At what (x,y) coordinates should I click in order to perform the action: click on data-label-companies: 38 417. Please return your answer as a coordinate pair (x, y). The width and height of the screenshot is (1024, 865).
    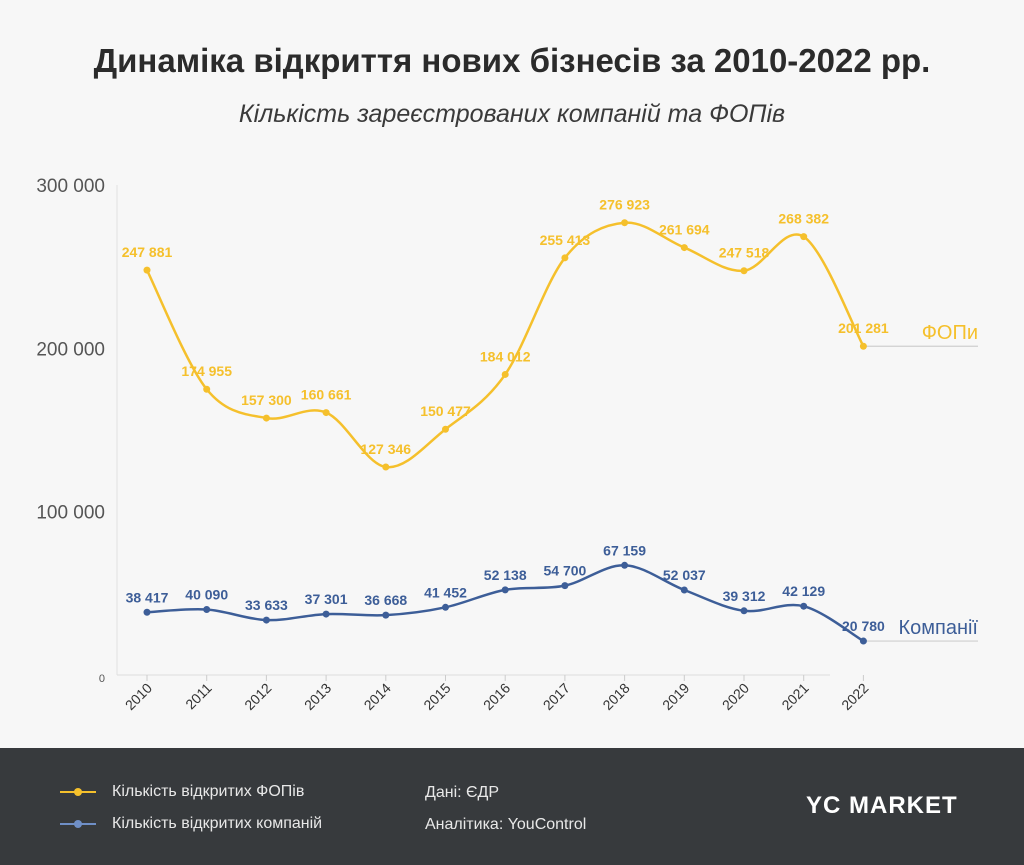
    Looking at the image, I should click on (147, 597).